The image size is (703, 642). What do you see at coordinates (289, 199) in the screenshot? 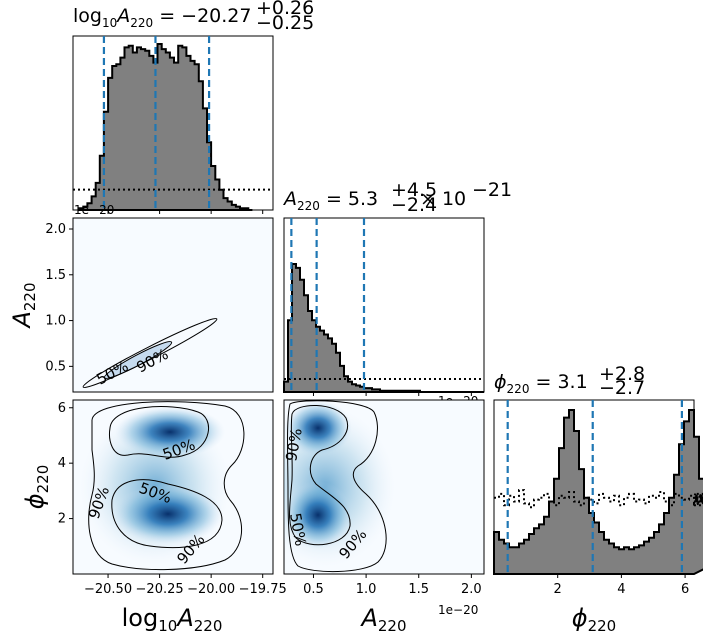
I see `A-title-var: A` at bounding box center [289, 199].